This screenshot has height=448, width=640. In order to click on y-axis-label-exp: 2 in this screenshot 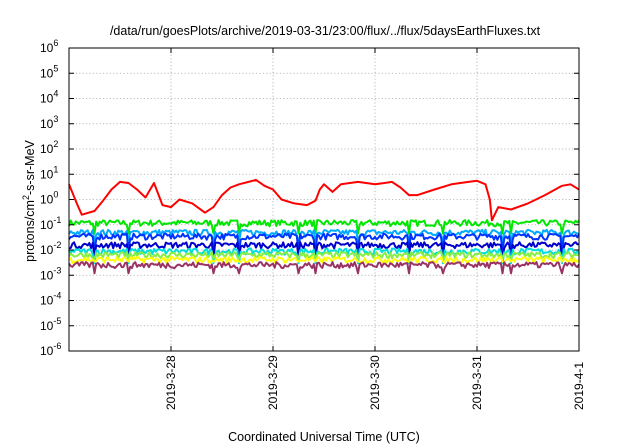, I will do `click(26, 197)`.